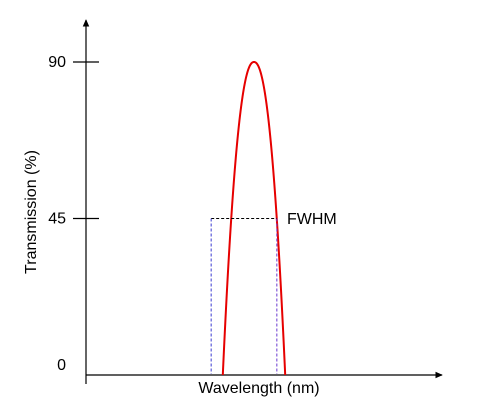  I want to click on y-ticks: 0 45 90, so click(73, 214).